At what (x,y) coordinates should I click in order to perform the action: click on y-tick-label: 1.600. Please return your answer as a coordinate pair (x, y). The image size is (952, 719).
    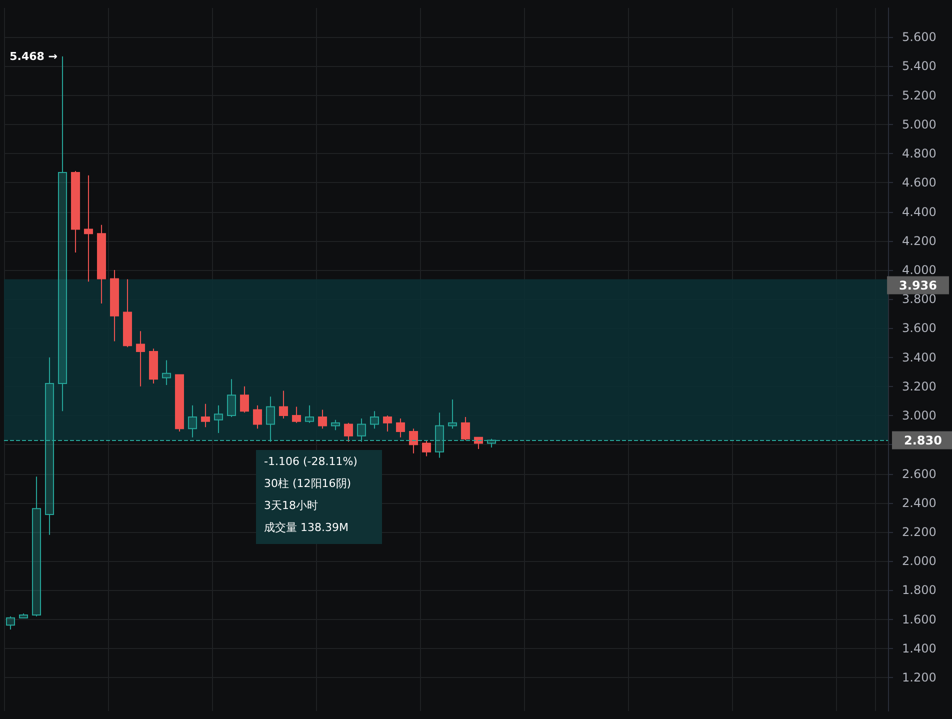
    Looking at the image, I should click on (919, 619).